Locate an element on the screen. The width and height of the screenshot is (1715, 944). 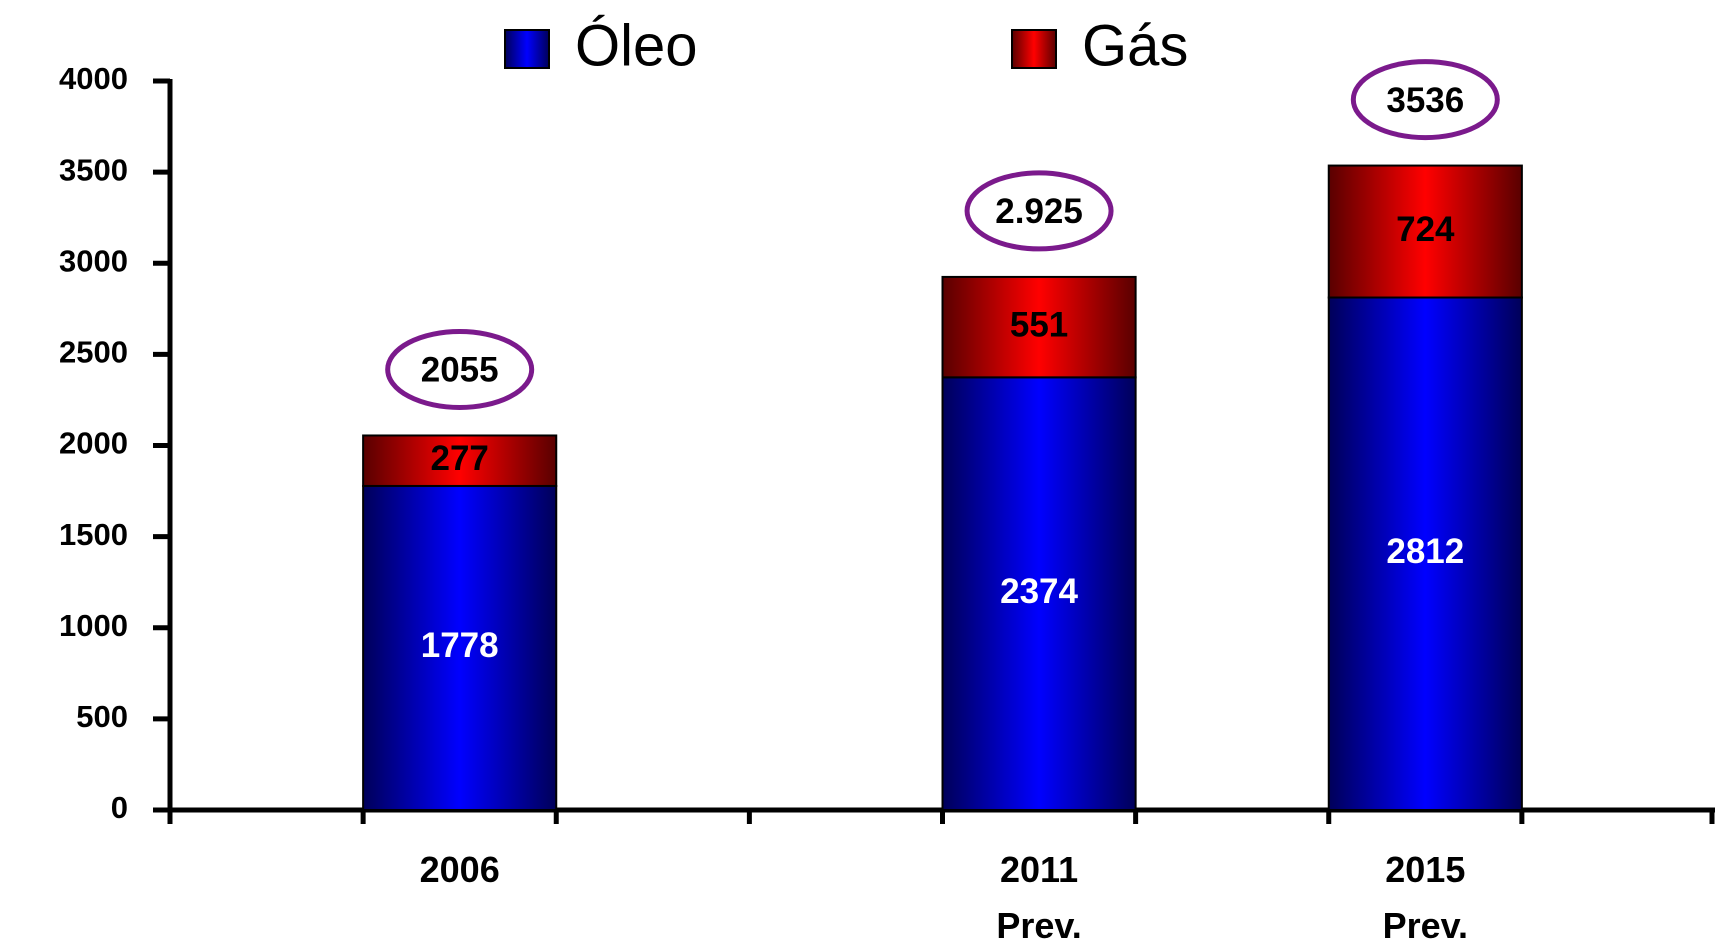
y-tick-label: 3000 is located at coordinates (93, 260).